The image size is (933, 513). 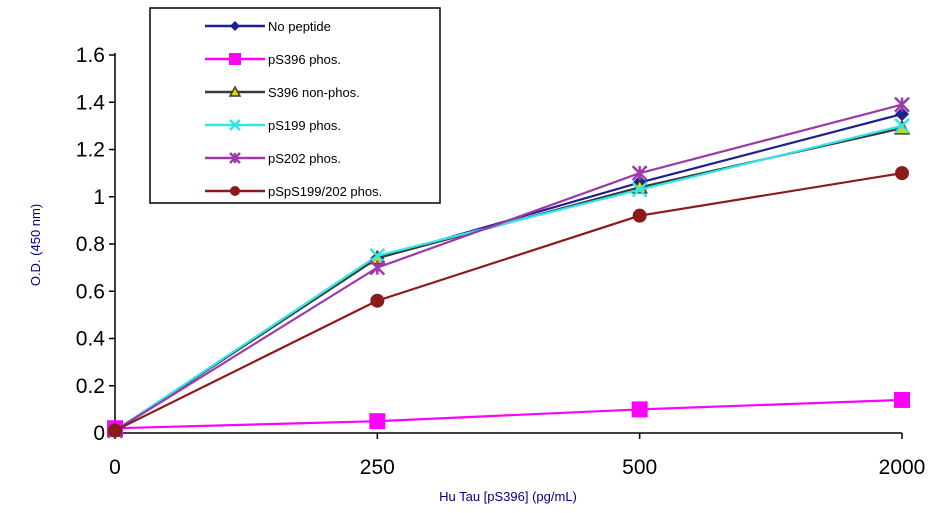 I want to click on series-line, so click(x=508, y=414).